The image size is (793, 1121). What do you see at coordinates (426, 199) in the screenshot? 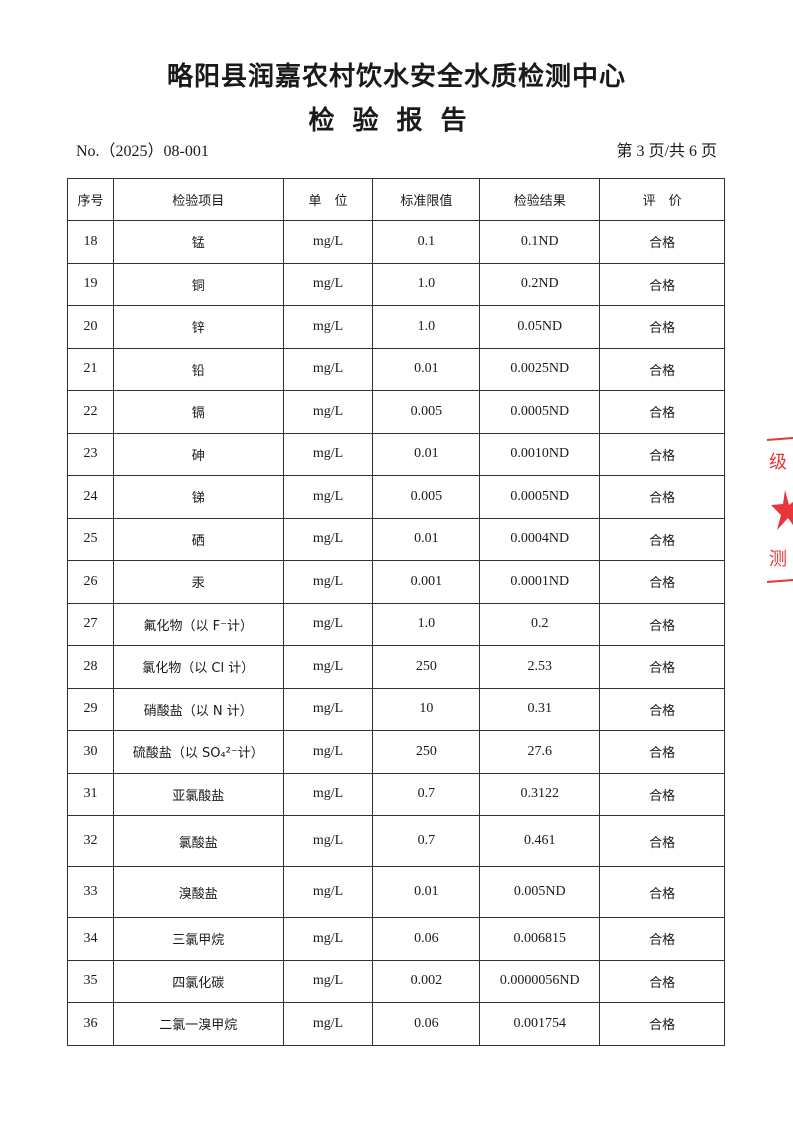
I see `col-limit: 标准限值` at bounding box center [426, 199].